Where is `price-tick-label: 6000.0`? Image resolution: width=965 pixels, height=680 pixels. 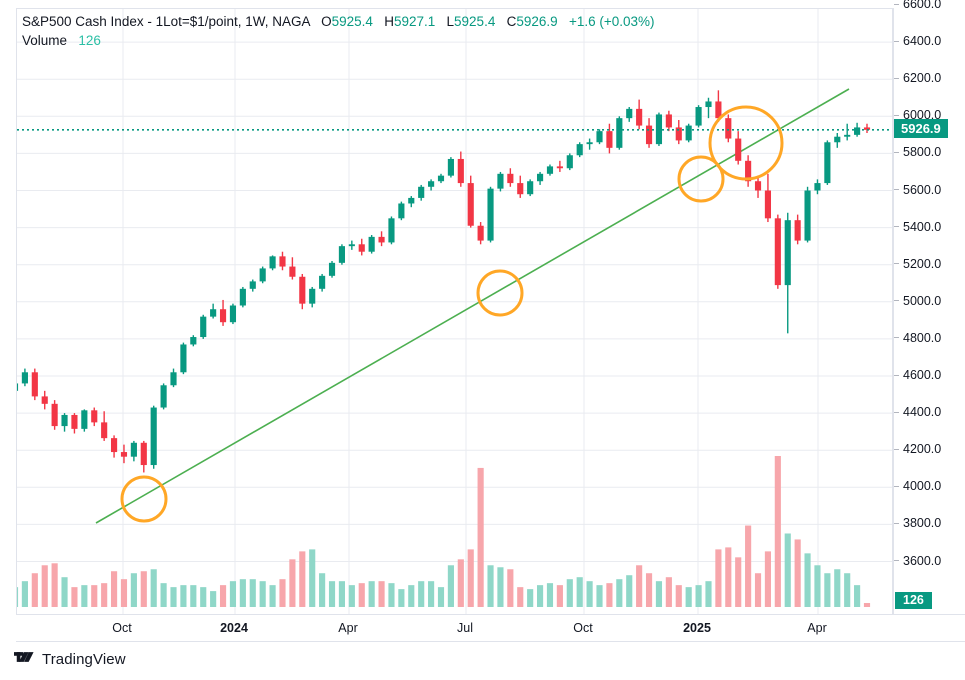 price-tick-label: 6000.0 is located at coordinates (922, 115).